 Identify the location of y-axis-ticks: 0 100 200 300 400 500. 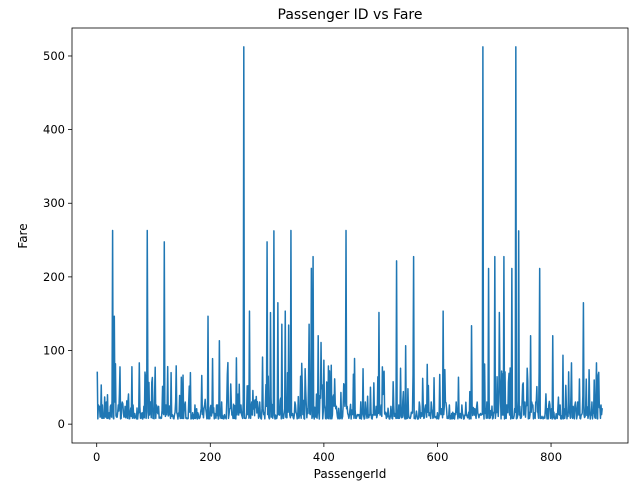
(57, 240).